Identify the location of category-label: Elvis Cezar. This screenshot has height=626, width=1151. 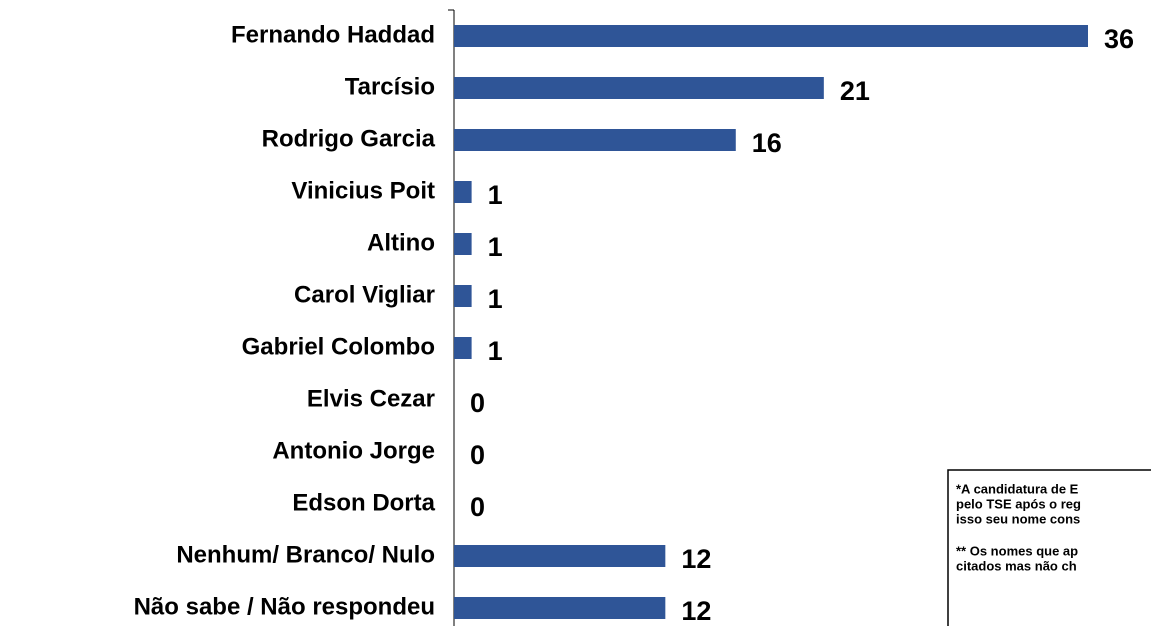
(371, 398).